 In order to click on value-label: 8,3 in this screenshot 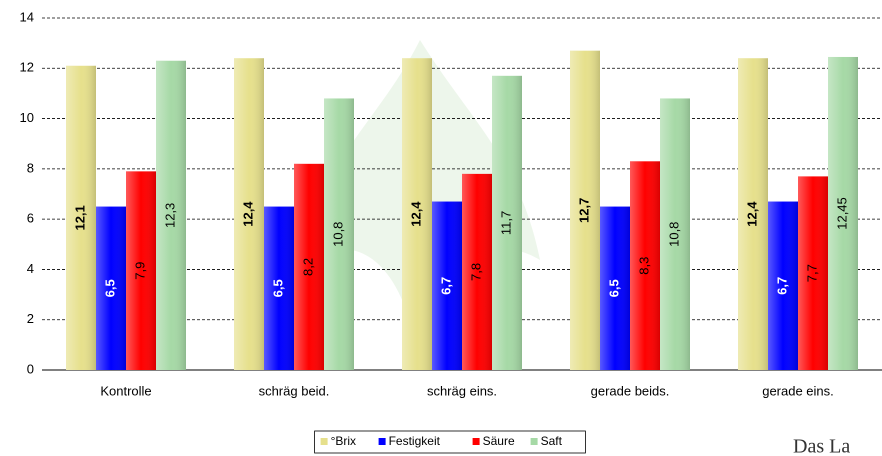, I will do `click(643, 266)`.